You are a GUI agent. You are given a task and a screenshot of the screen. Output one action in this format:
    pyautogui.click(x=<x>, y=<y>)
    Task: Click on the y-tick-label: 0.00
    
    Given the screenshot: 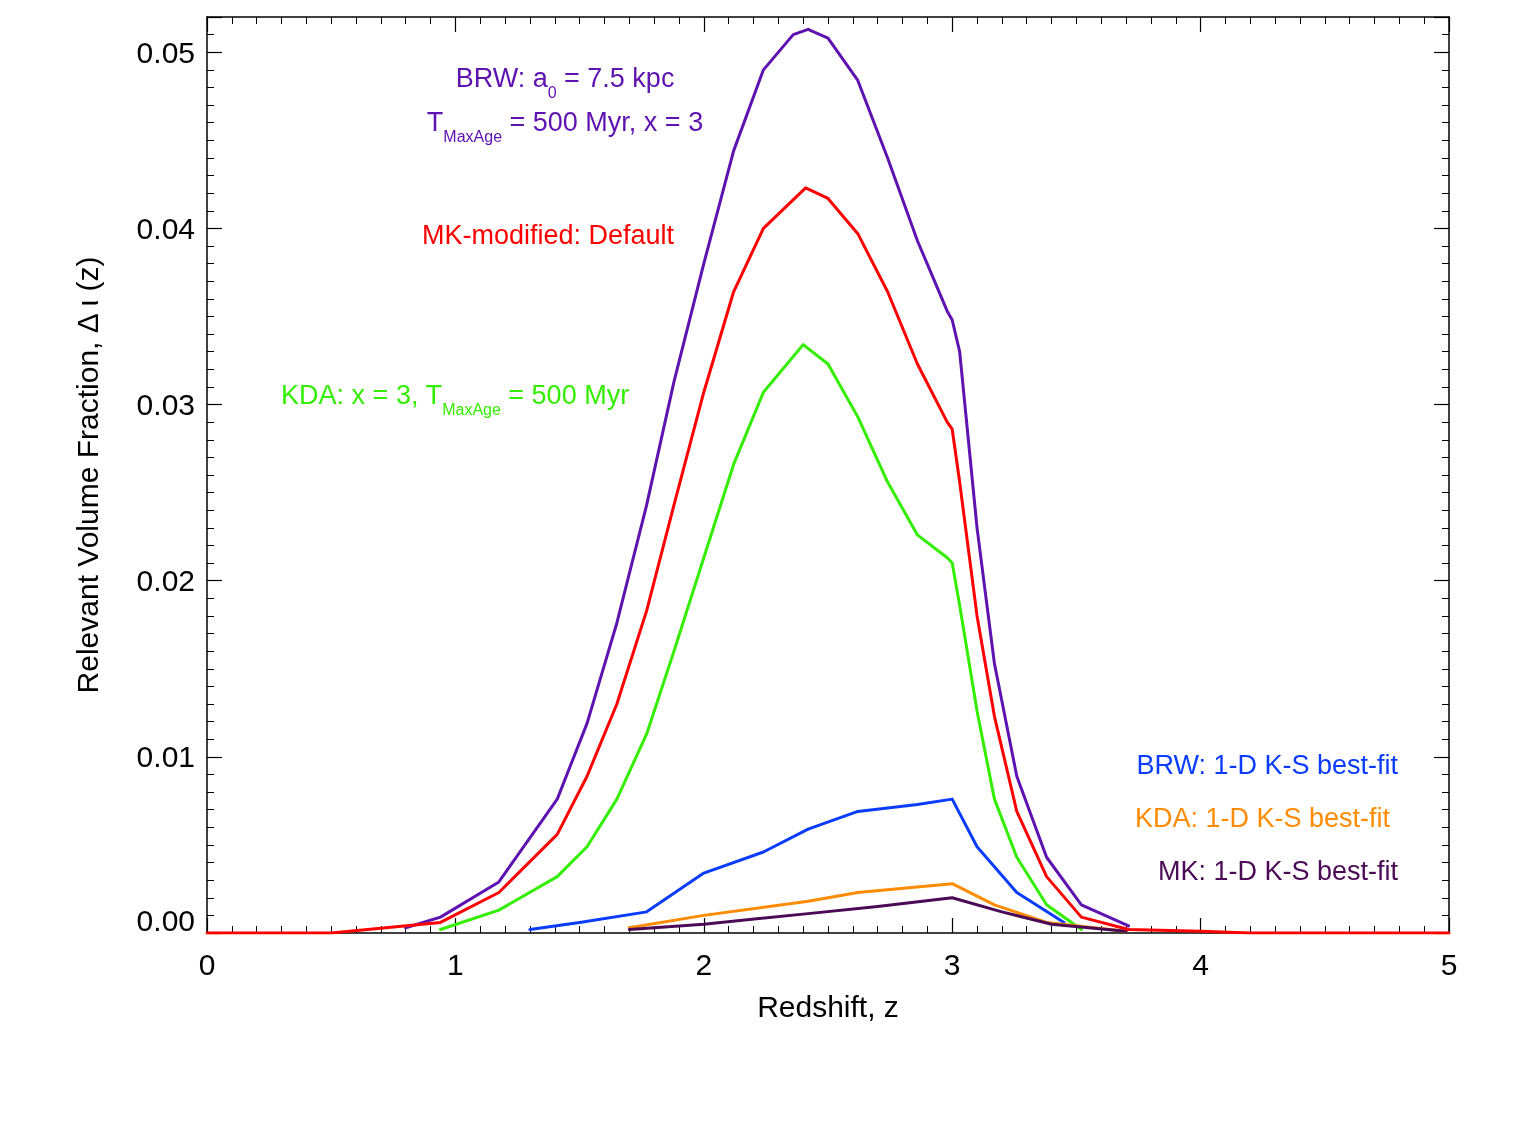 What is the action you would take?
    pyautogui.click(x=165, y=920)
    